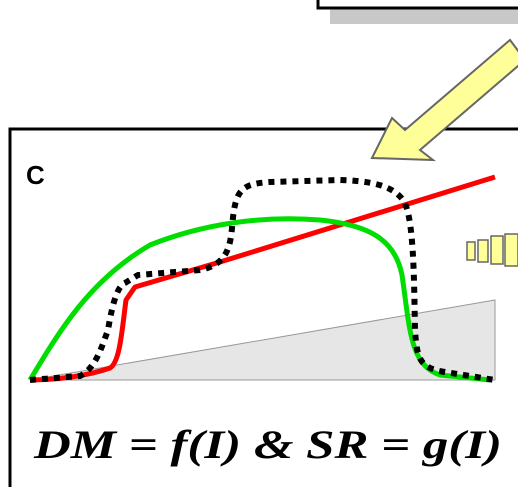  I want to click on upper-cropped-box, so click(417, 12).